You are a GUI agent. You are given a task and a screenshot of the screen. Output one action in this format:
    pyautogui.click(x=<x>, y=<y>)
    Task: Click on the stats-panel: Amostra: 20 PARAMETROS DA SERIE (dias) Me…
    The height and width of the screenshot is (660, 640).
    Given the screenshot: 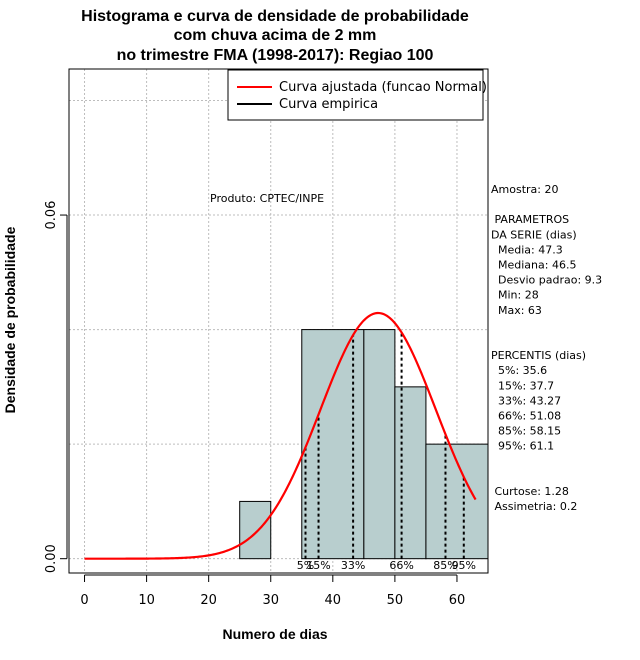 What is the action you would take?
    pyautogui.click(x=546, y=348)
    